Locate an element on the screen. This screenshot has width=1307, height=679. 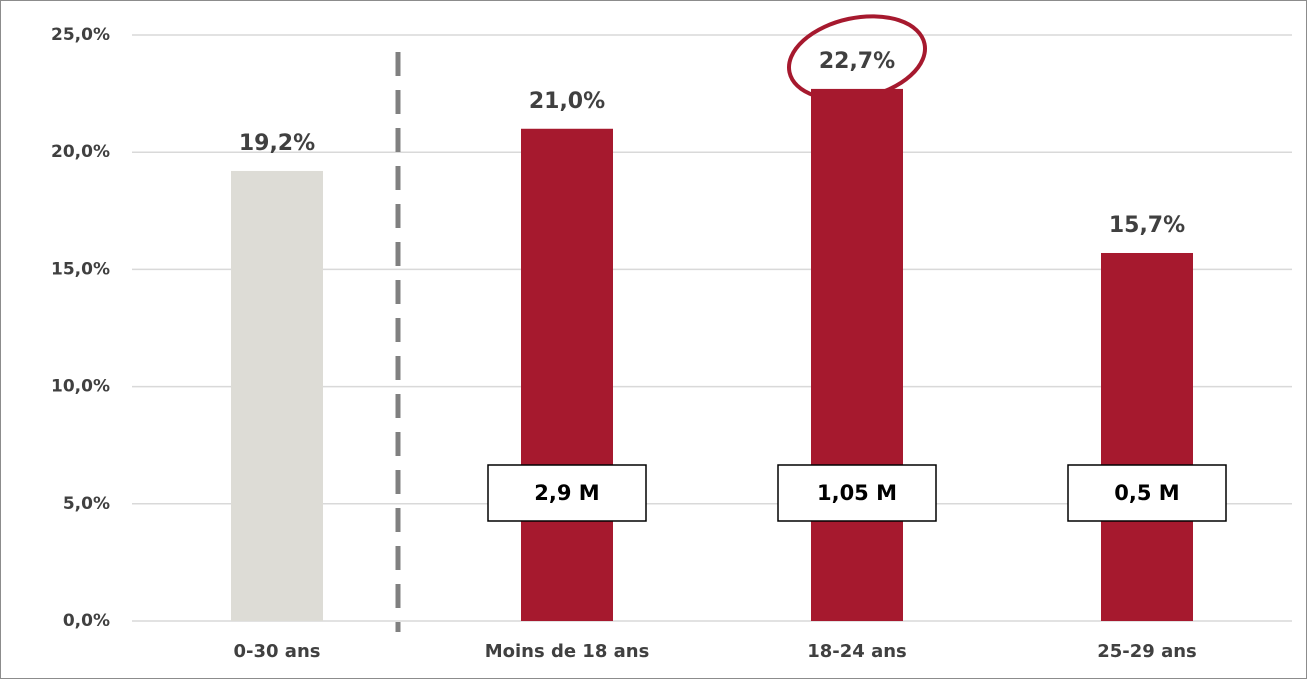
value-label: 15,7% is located at coordinates (1147, 225).